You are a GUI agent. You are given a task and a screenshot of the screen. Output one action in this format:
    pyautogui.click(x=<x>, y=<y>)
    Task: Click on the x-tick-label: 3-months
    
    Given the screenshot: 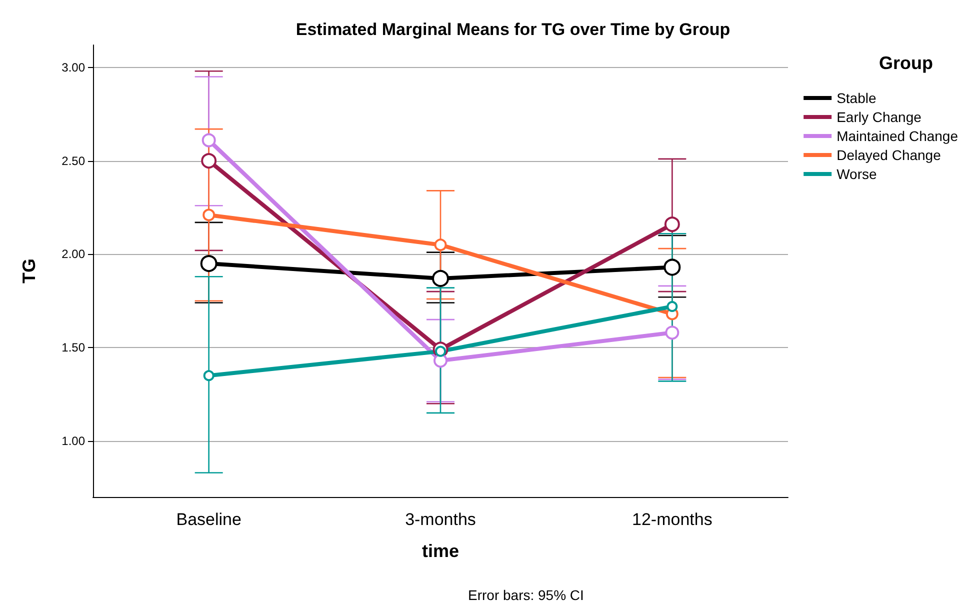 What is the action you would take?
    pyautogui.click(x=440, y=519)
    